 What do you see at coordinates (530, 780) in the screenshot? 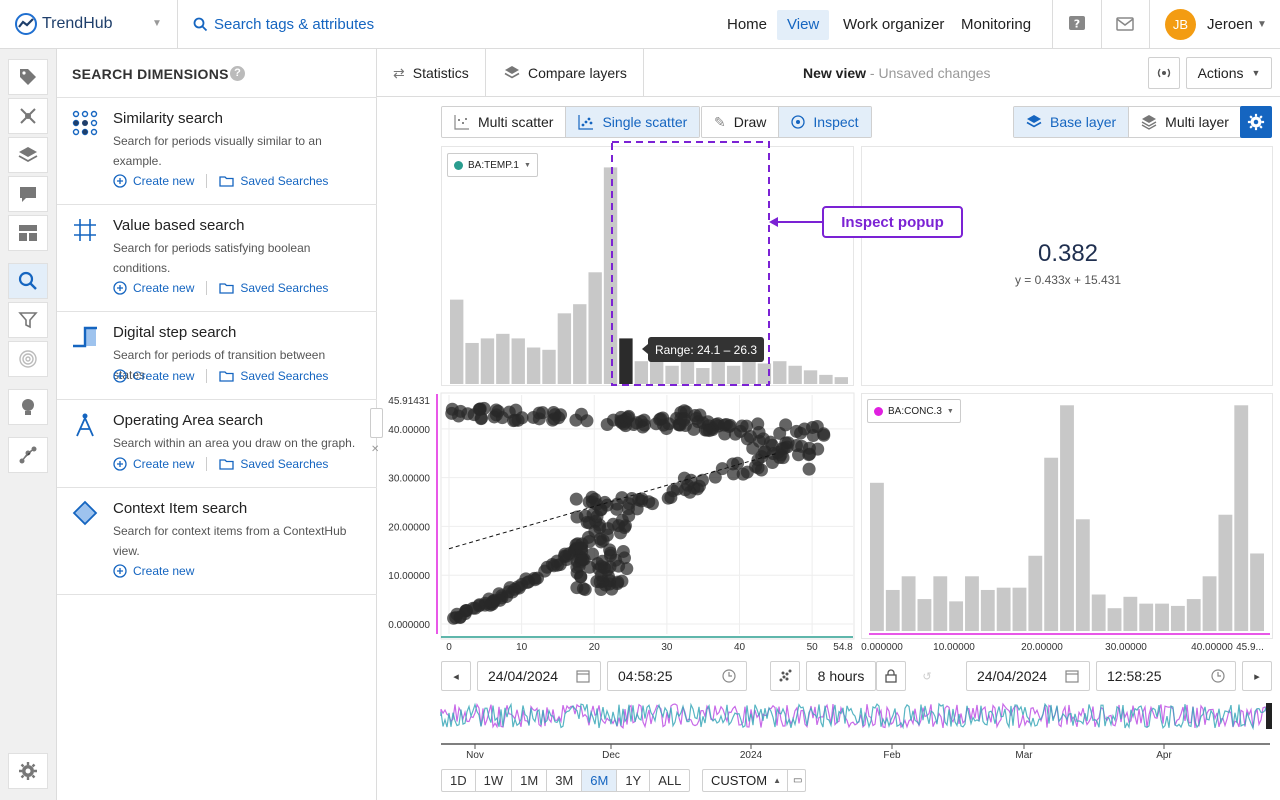
I see `range-1m: 1M` at bounding box center [530, 780].